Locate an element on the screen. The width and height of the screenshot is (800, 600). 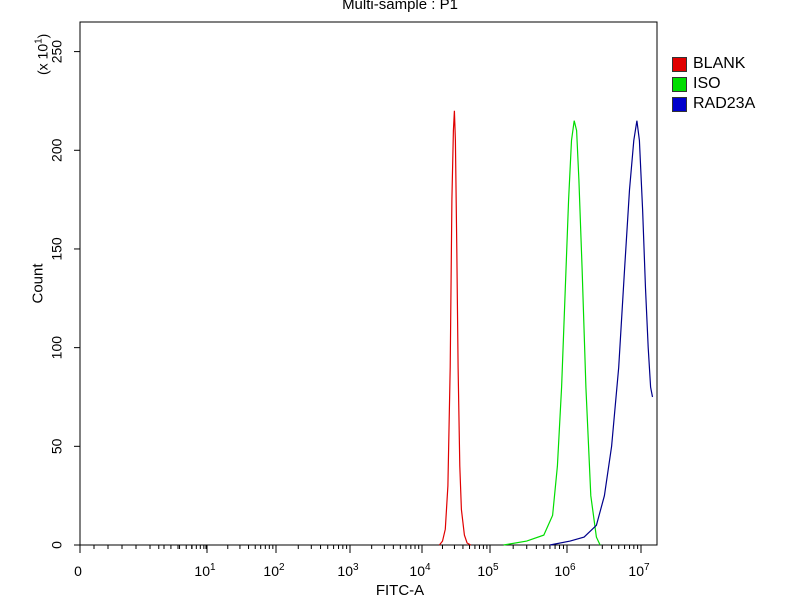
legend-item-iso: ISO is located at coordinates (713, 84).